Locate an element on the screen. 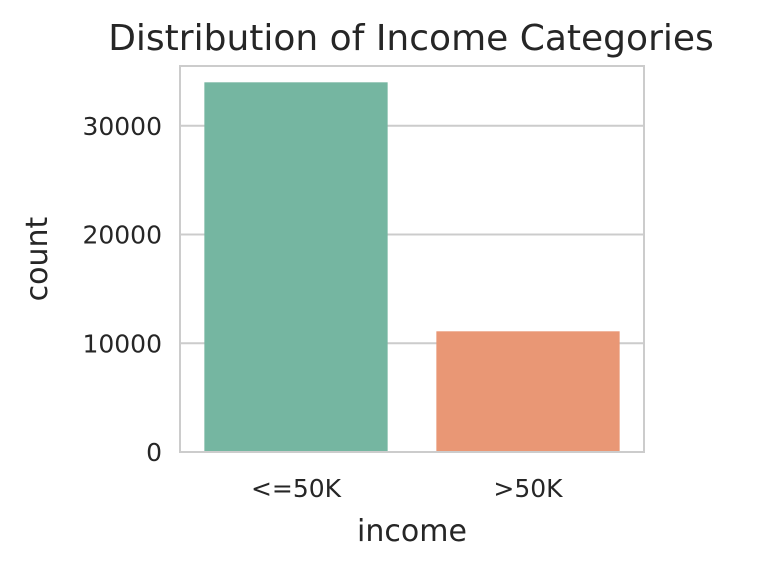 The width and height of the screenshot is (761, 570). y-tick-label: 10000 is located at coordinates (122, 343).